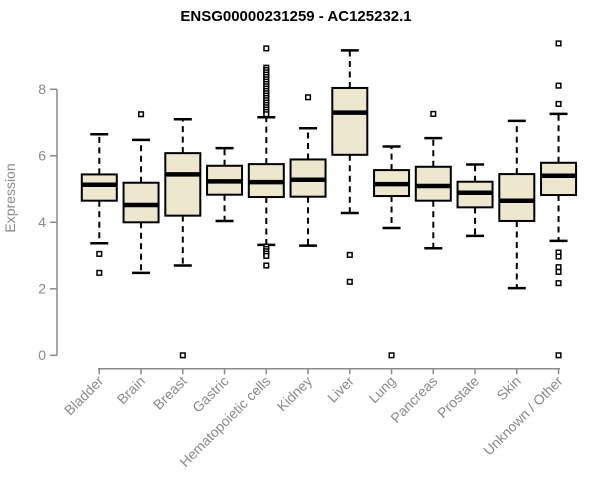 The image size is (600, 500). I want to click on x-tick-label-bladder: Bladder, so click(84, 396).